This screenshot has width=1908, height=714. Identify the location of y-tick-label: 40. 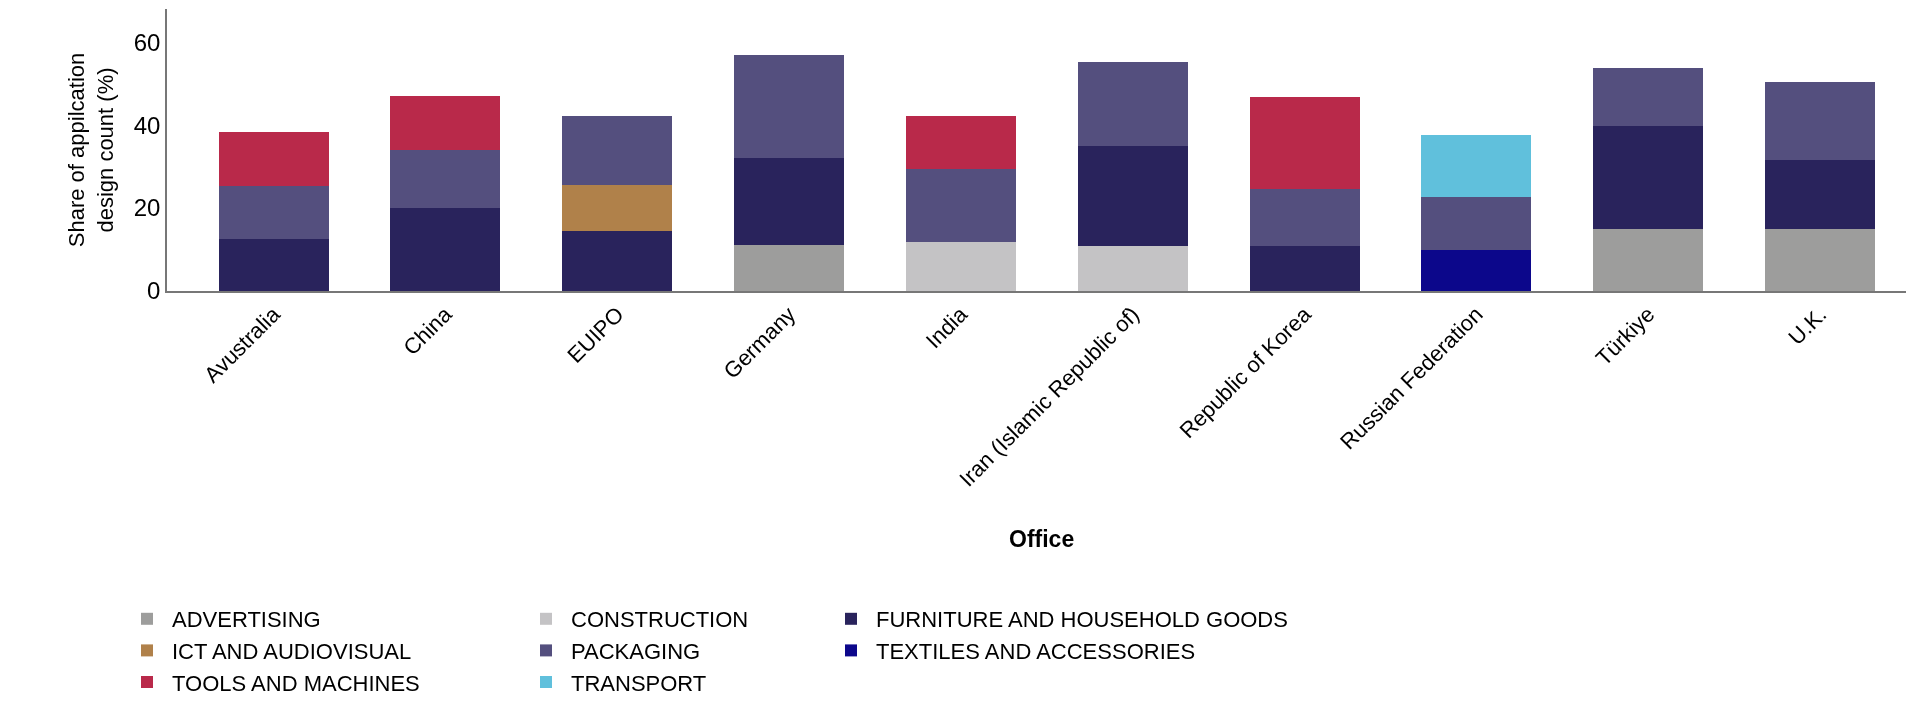
(147, 125).